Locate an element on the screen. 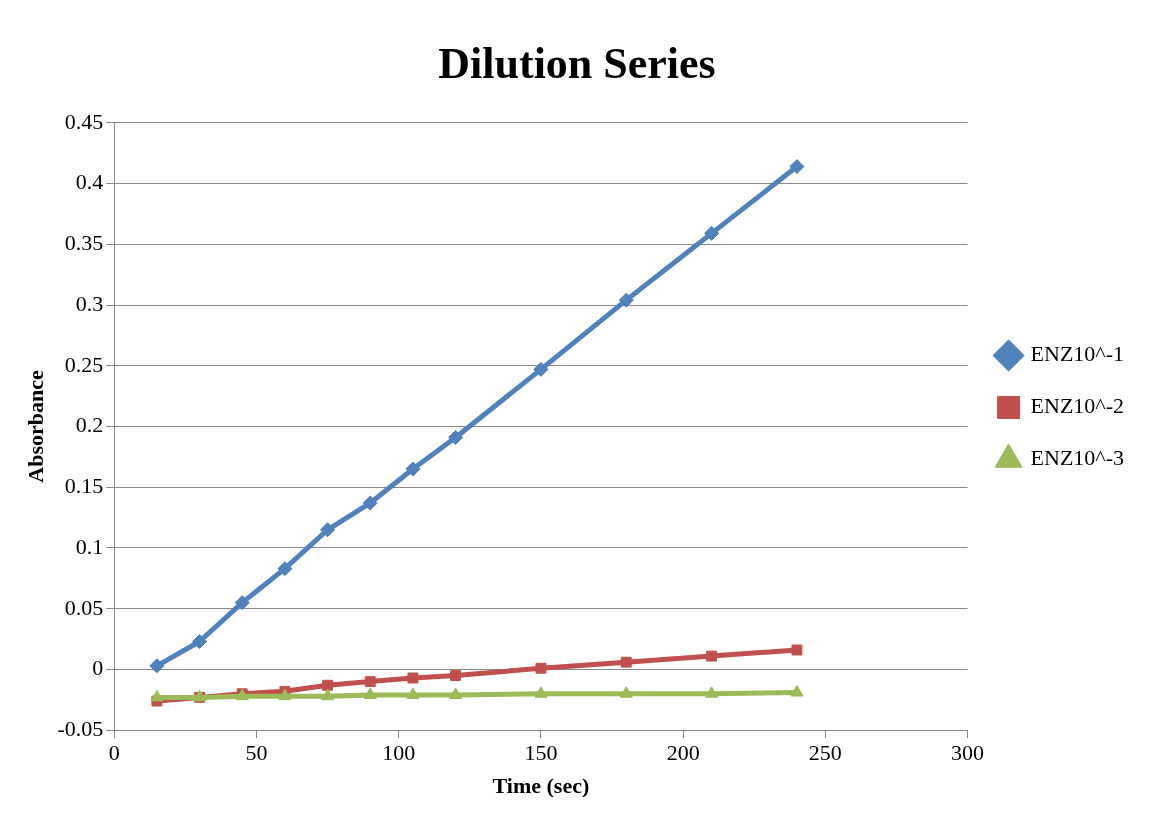  y-tick-label: -0.05 is located at coordinates (80, 728).